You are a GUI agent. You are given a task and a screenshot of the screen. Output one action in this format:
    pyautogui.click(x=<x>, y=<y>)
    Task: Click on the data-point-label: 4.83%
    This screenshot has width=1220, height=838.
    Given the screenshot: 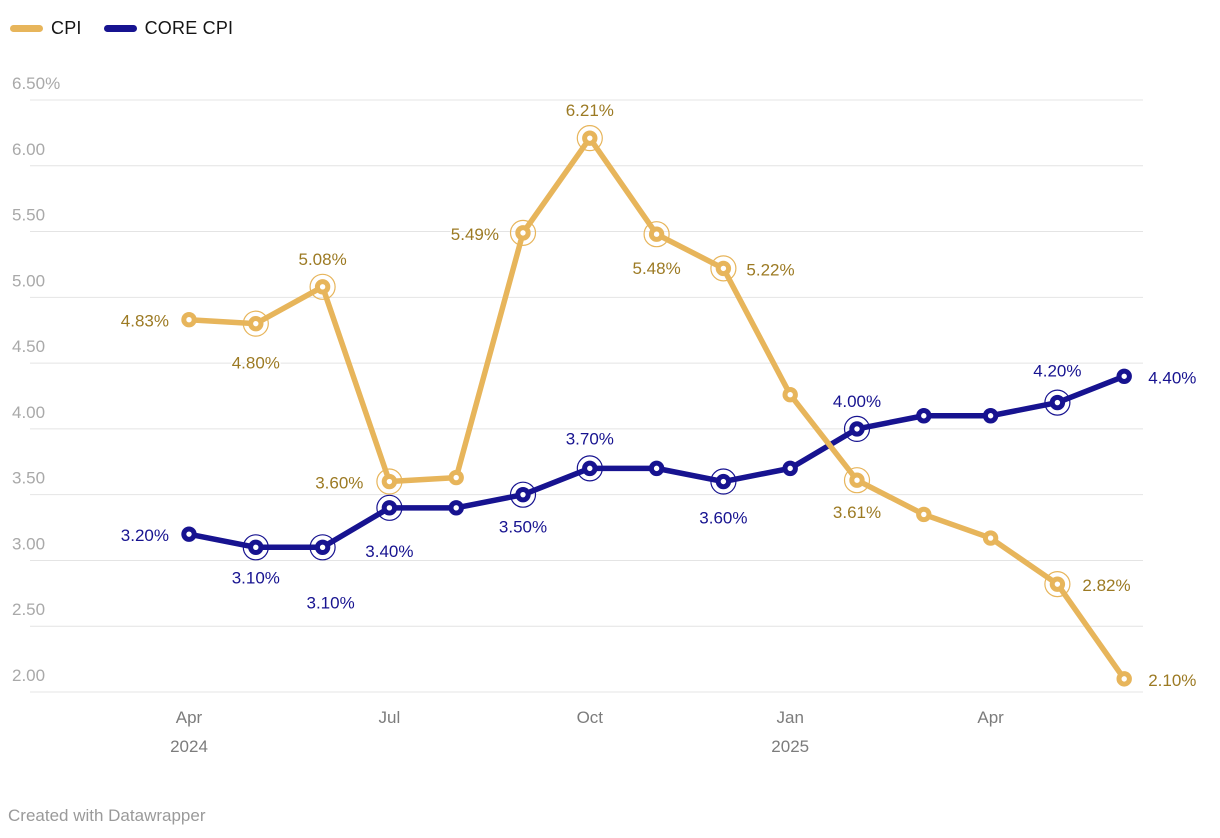 What is the action you would take?
    pyautogui.click(x=145, y=321)
    